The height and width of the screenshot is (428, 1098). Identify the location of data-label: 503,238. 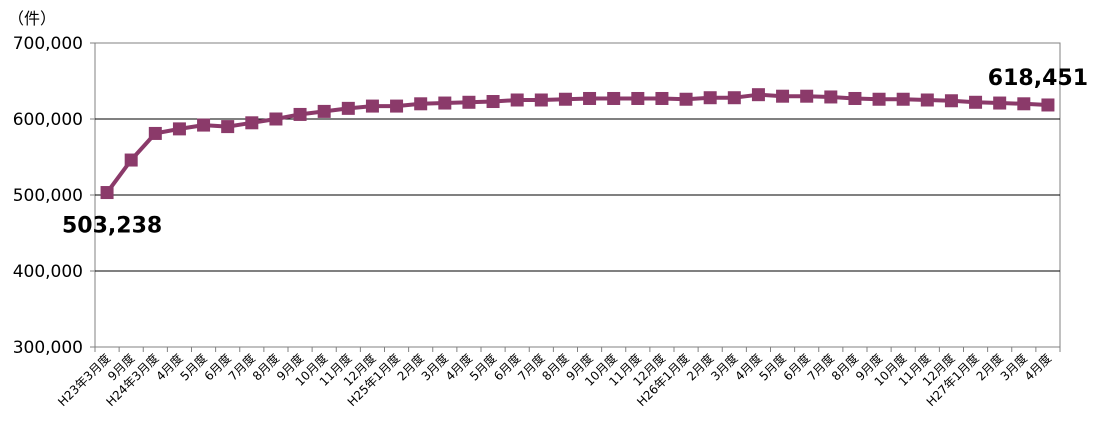
(112, 226).